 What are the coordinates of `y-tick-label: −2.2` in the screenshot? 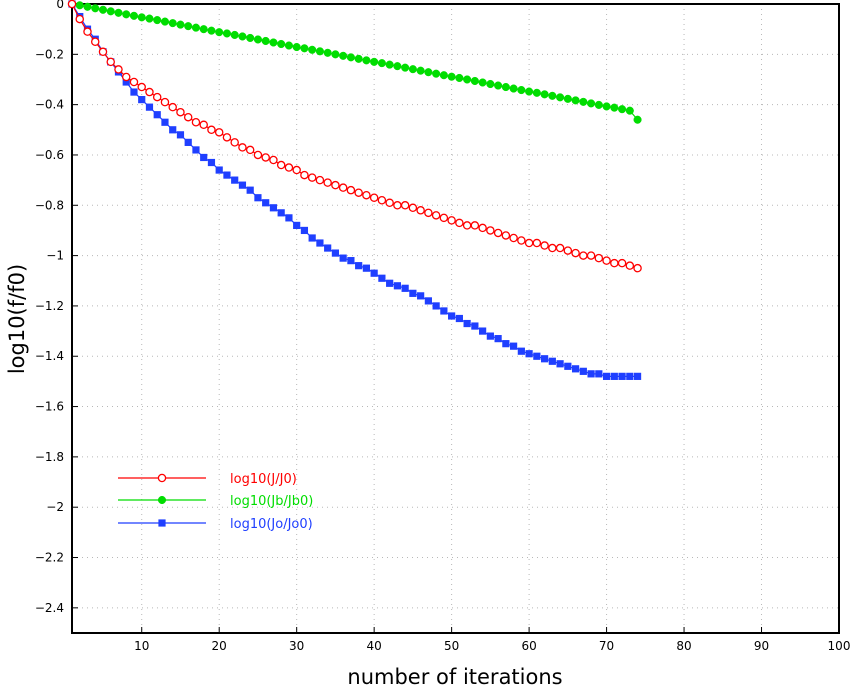 It's located at (49, 558).